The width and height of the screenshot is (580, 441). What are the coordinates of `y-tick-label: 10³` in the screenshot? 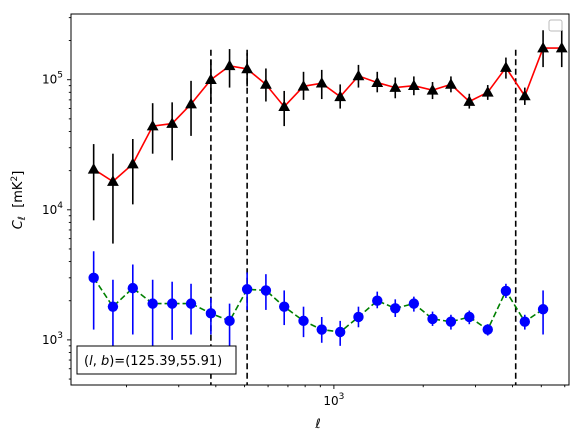 It's located at (52, 339).